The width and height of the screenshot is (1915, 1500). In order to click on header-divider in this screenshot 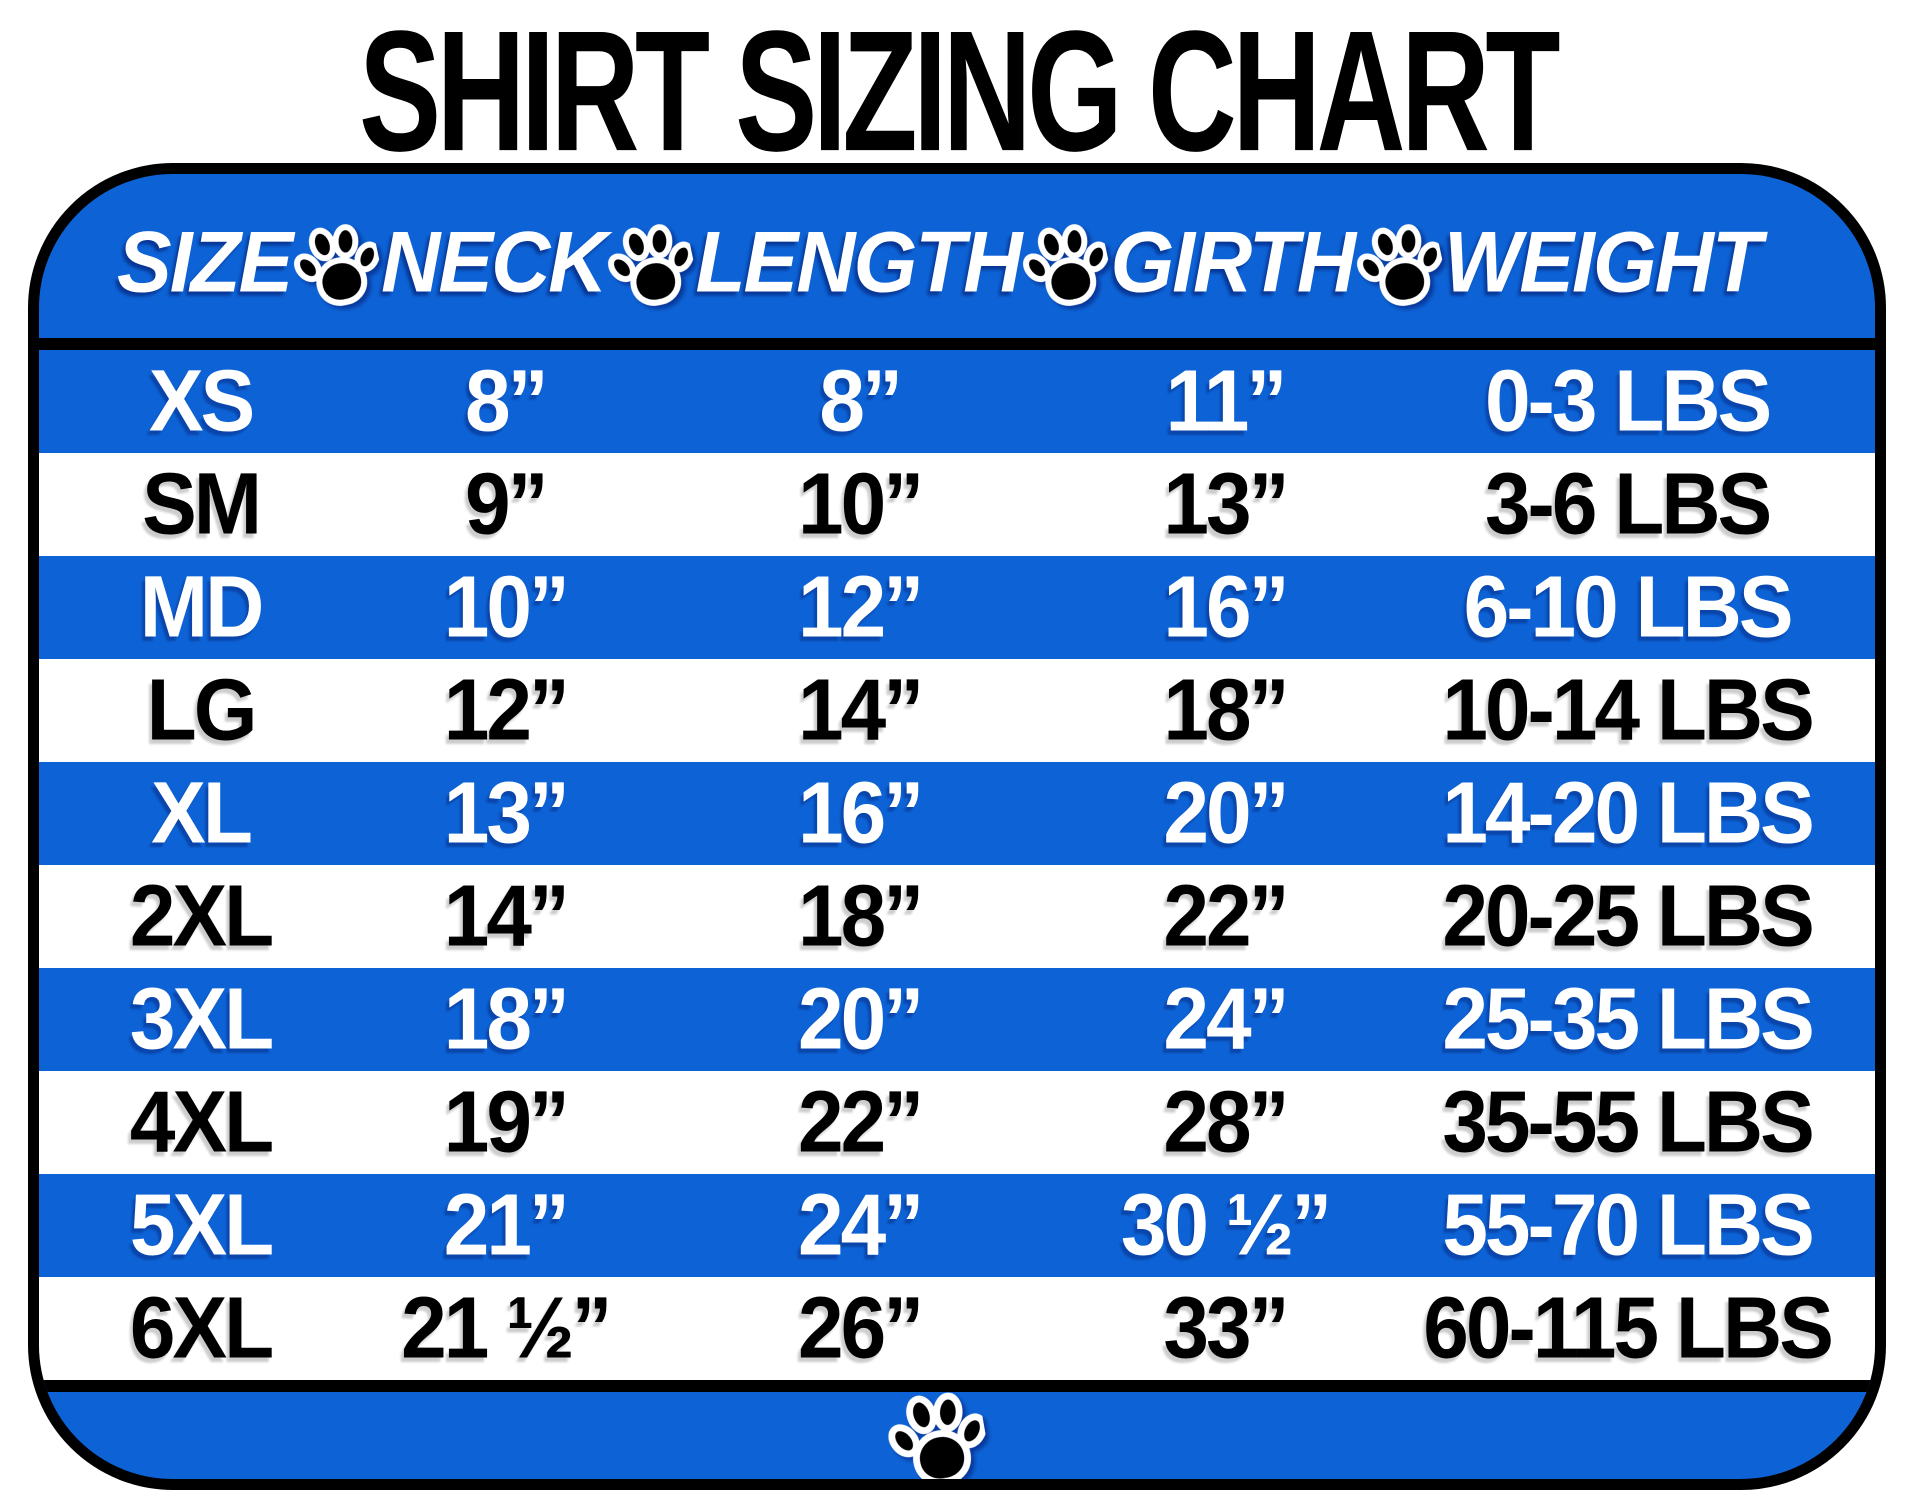, I will do `click(957, 344)`.